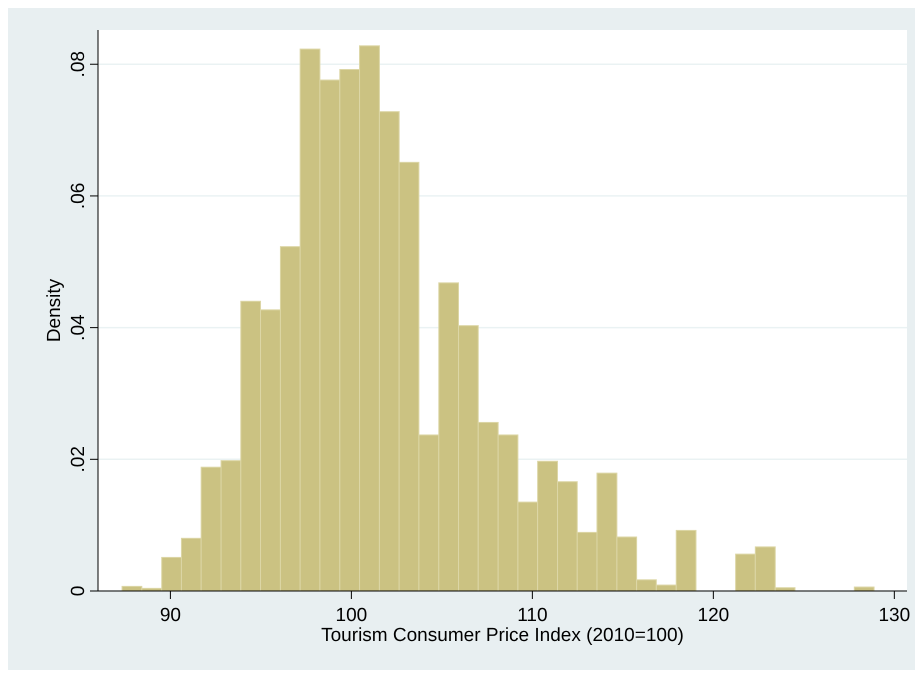 The image size is (923, 673). What do you see at coordinates (78, 196) in the screenshot?
I see `y-tick-label: .06` at bounding box center [78, 196].